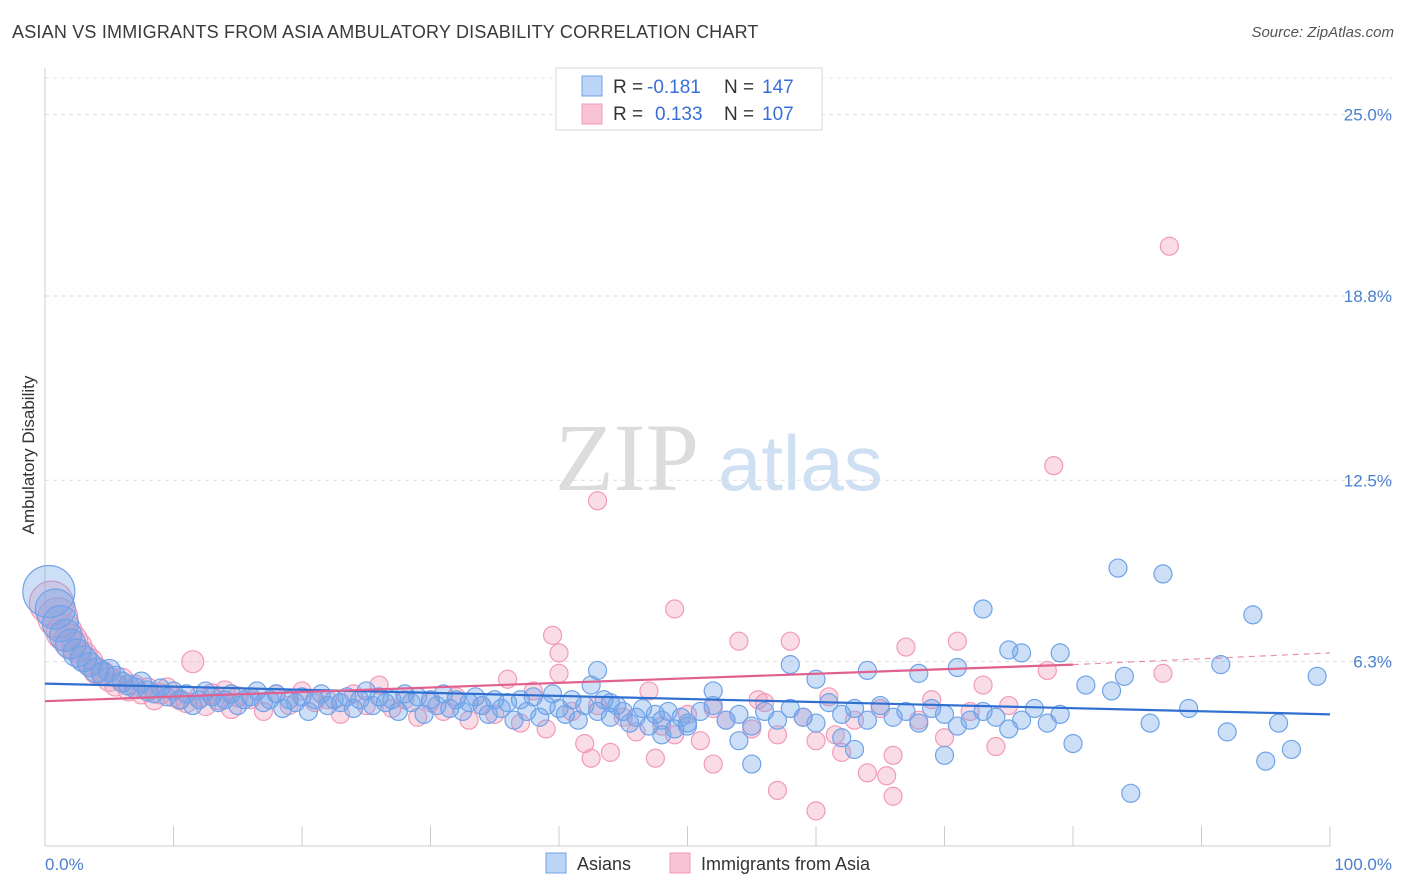 The width and height of the screenshot is (1406, 892). Describe the element at coordinates (556, 863) in the screenshot. I see `legend-bottom-swatch-asians` at that location.